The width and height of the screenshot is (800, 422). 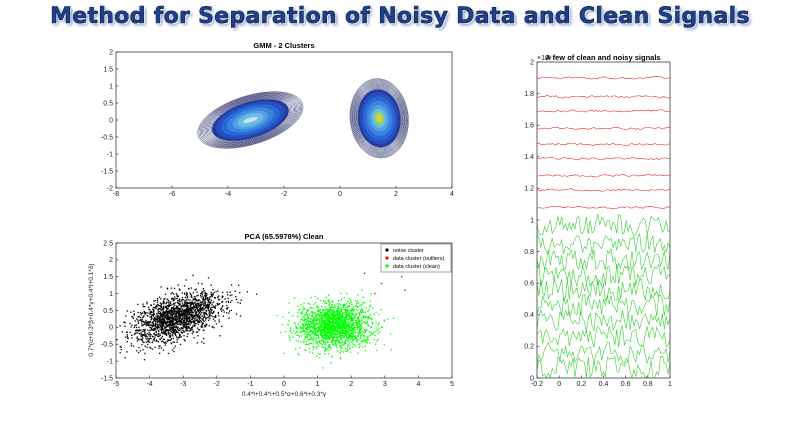 I want to click on pca-points, so click(x=263, y=314).